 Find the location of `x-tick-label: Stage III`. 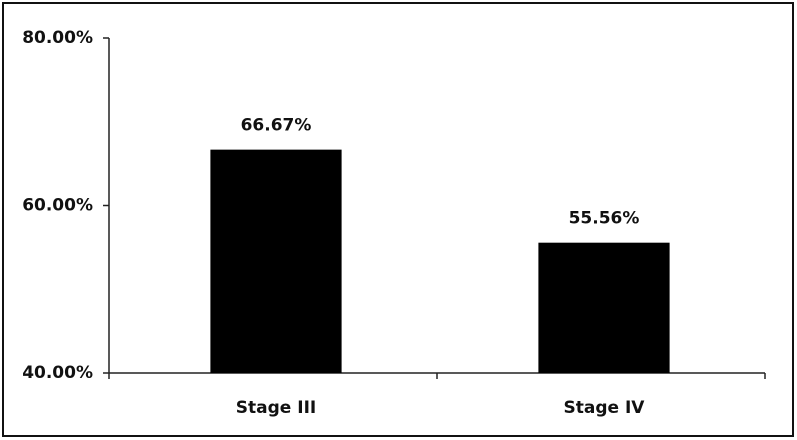

x-tick-label: Stage III is located at coordinates (276, 408).